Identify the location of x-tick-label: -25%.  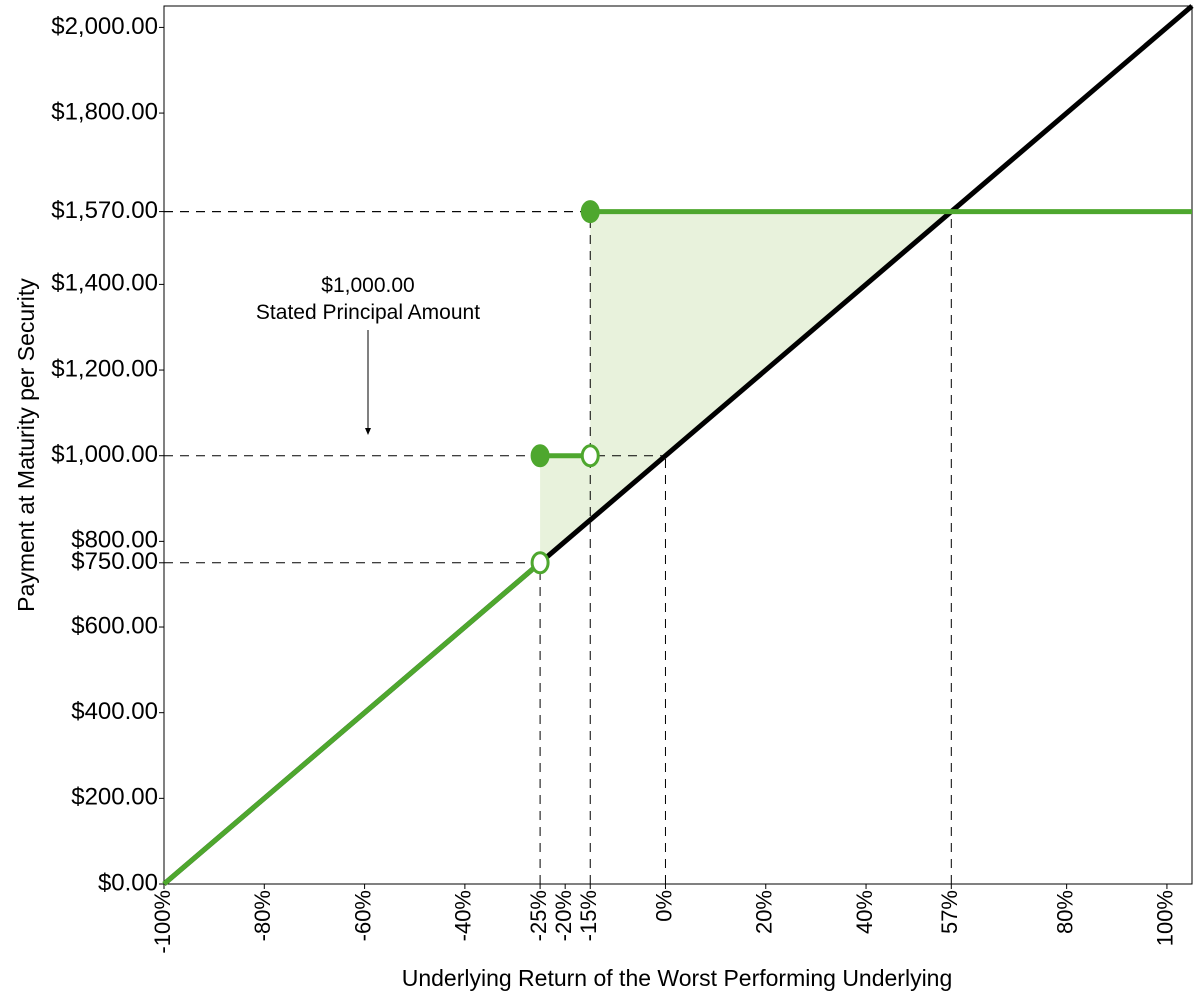
(538, 915).